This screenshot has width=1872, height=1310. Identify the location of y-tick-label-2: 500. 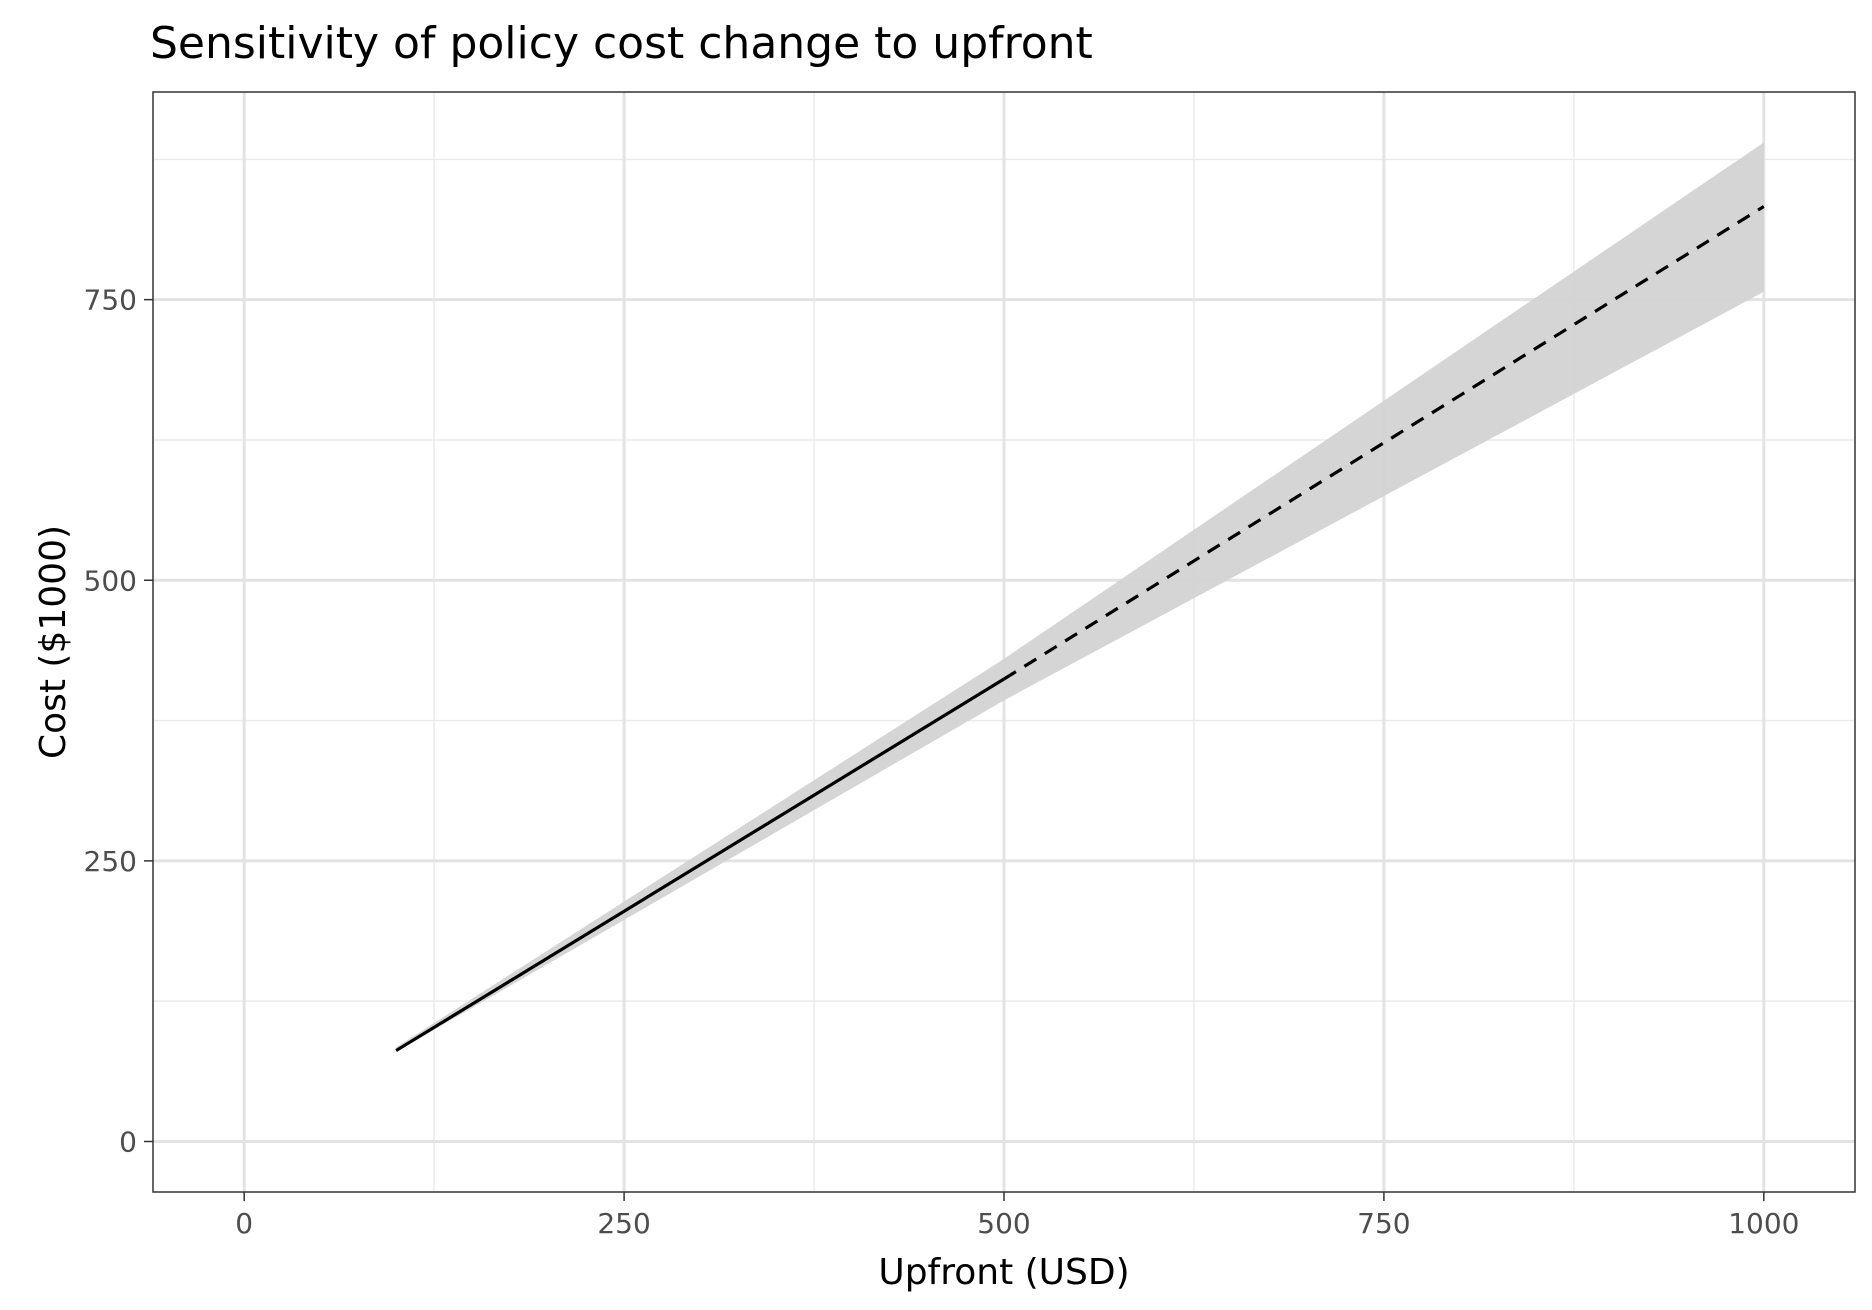
(110, 580).